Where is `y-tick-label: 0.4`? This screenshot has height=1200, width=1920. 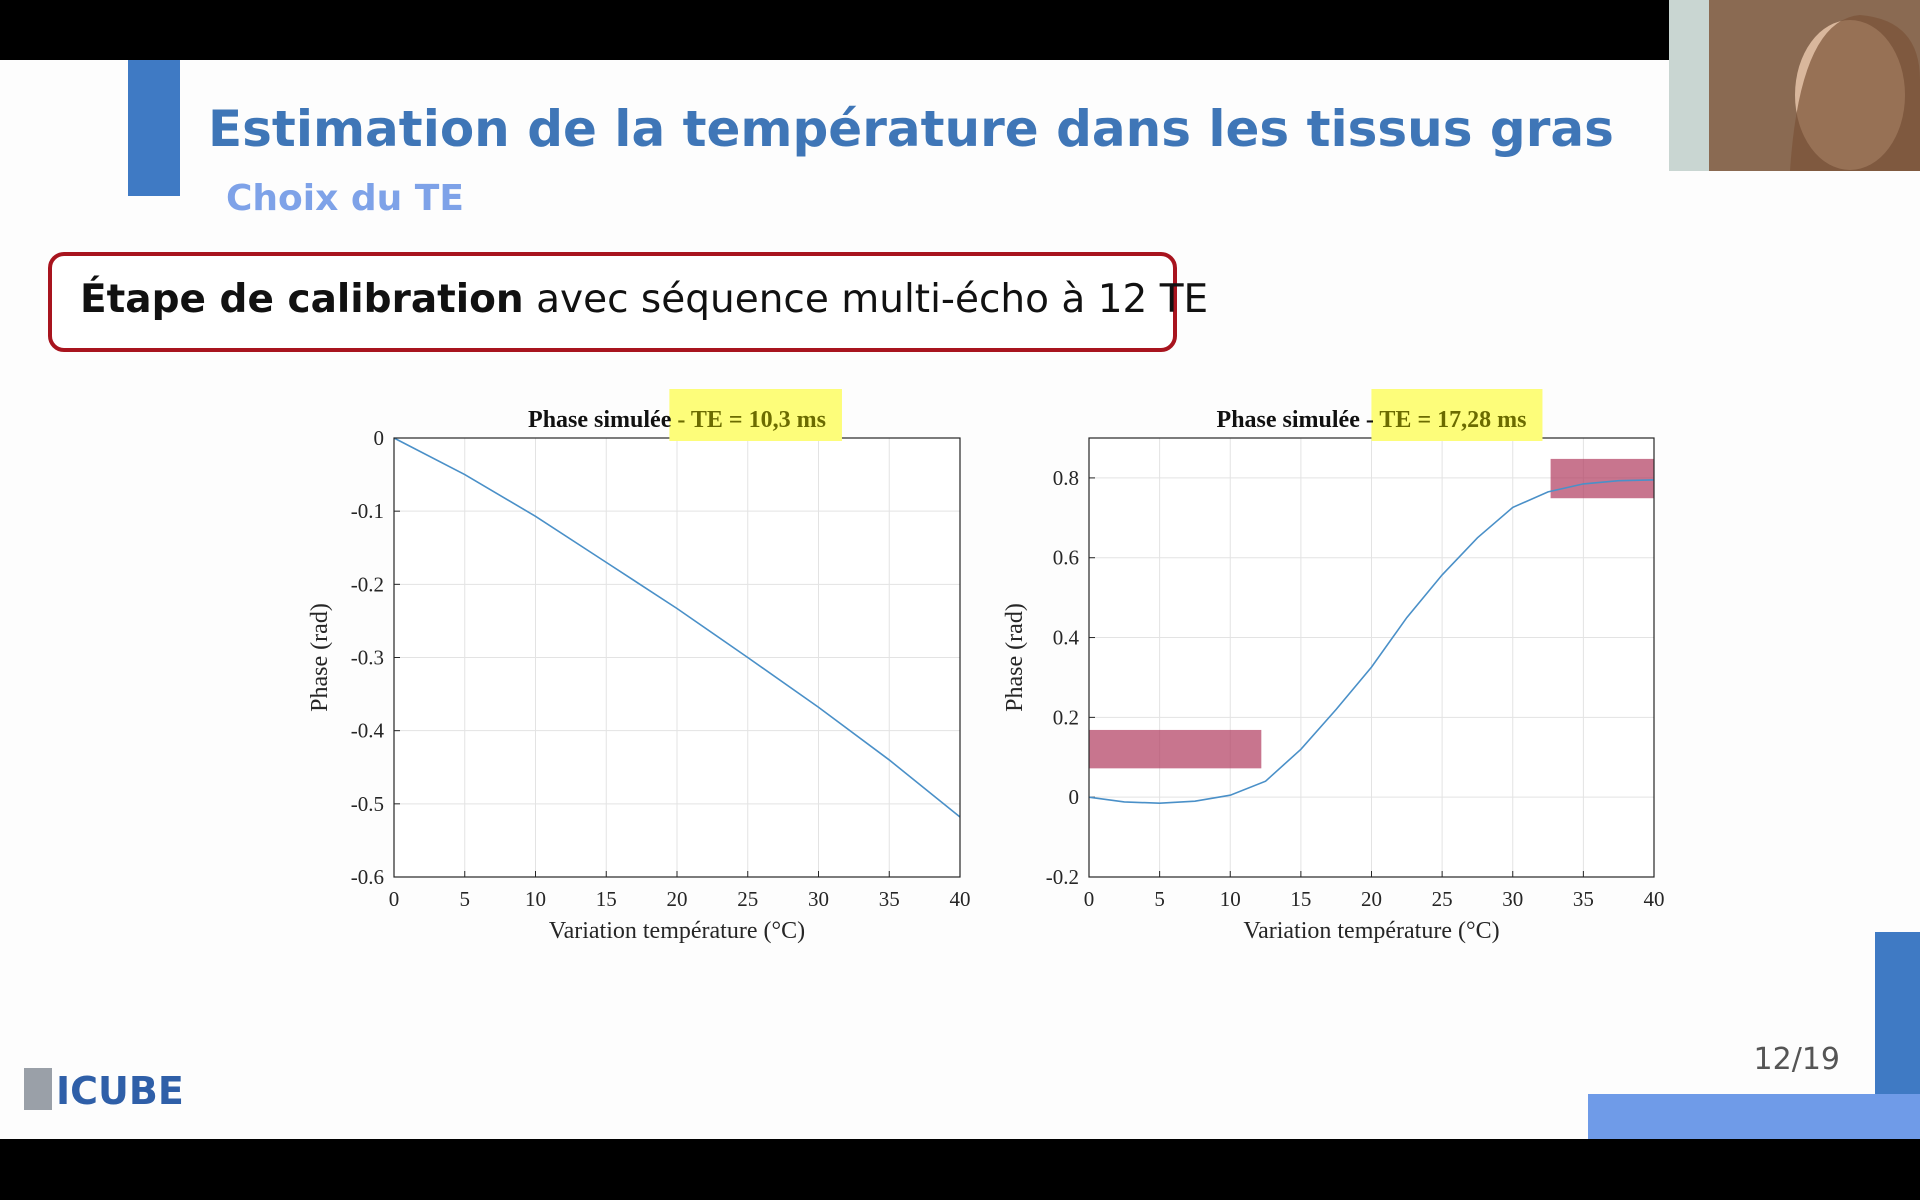 y-tick-label: 0.4 is located at coordinates (1066, 638).